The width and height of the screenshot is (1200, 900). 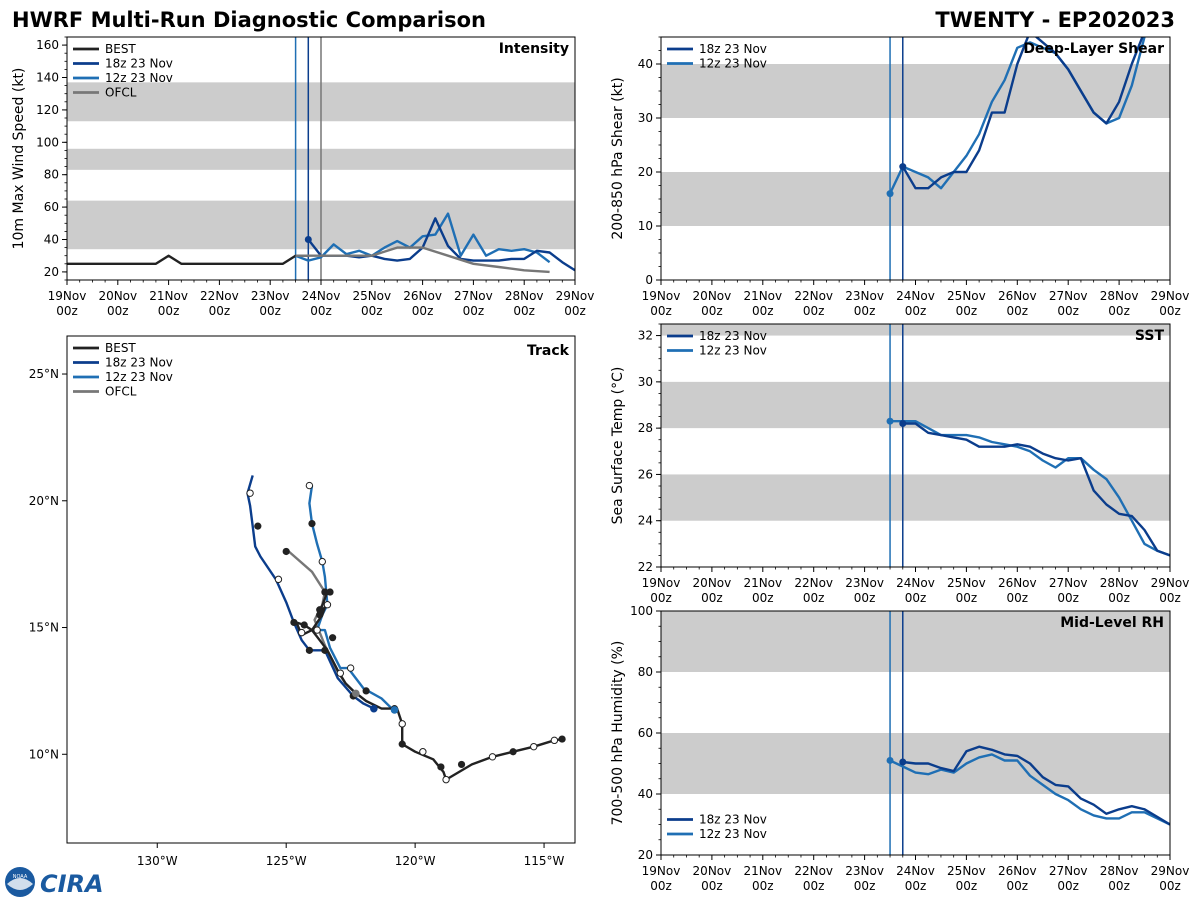 I want to click on intensity-xtick-date: 25Nov, so click(x=371, y=296).